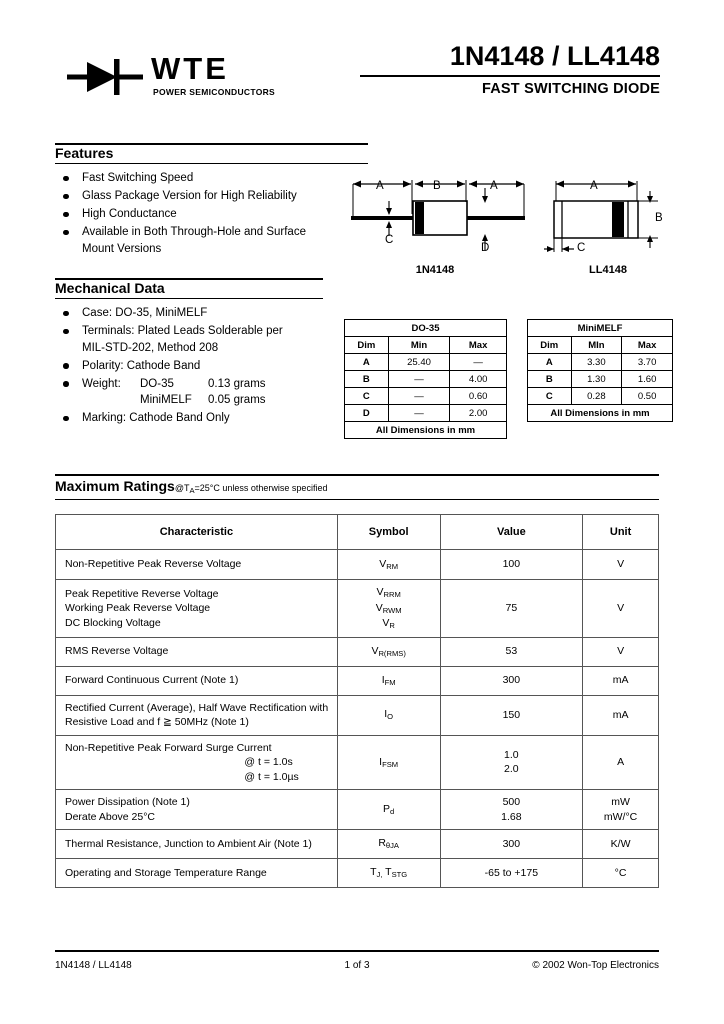  What do you see at coordinates (271, 769) in the screenshot?
I see `surge-conditions: @ t = 1.0s @ t = 1.0µs` at bounding box center [271, 769].